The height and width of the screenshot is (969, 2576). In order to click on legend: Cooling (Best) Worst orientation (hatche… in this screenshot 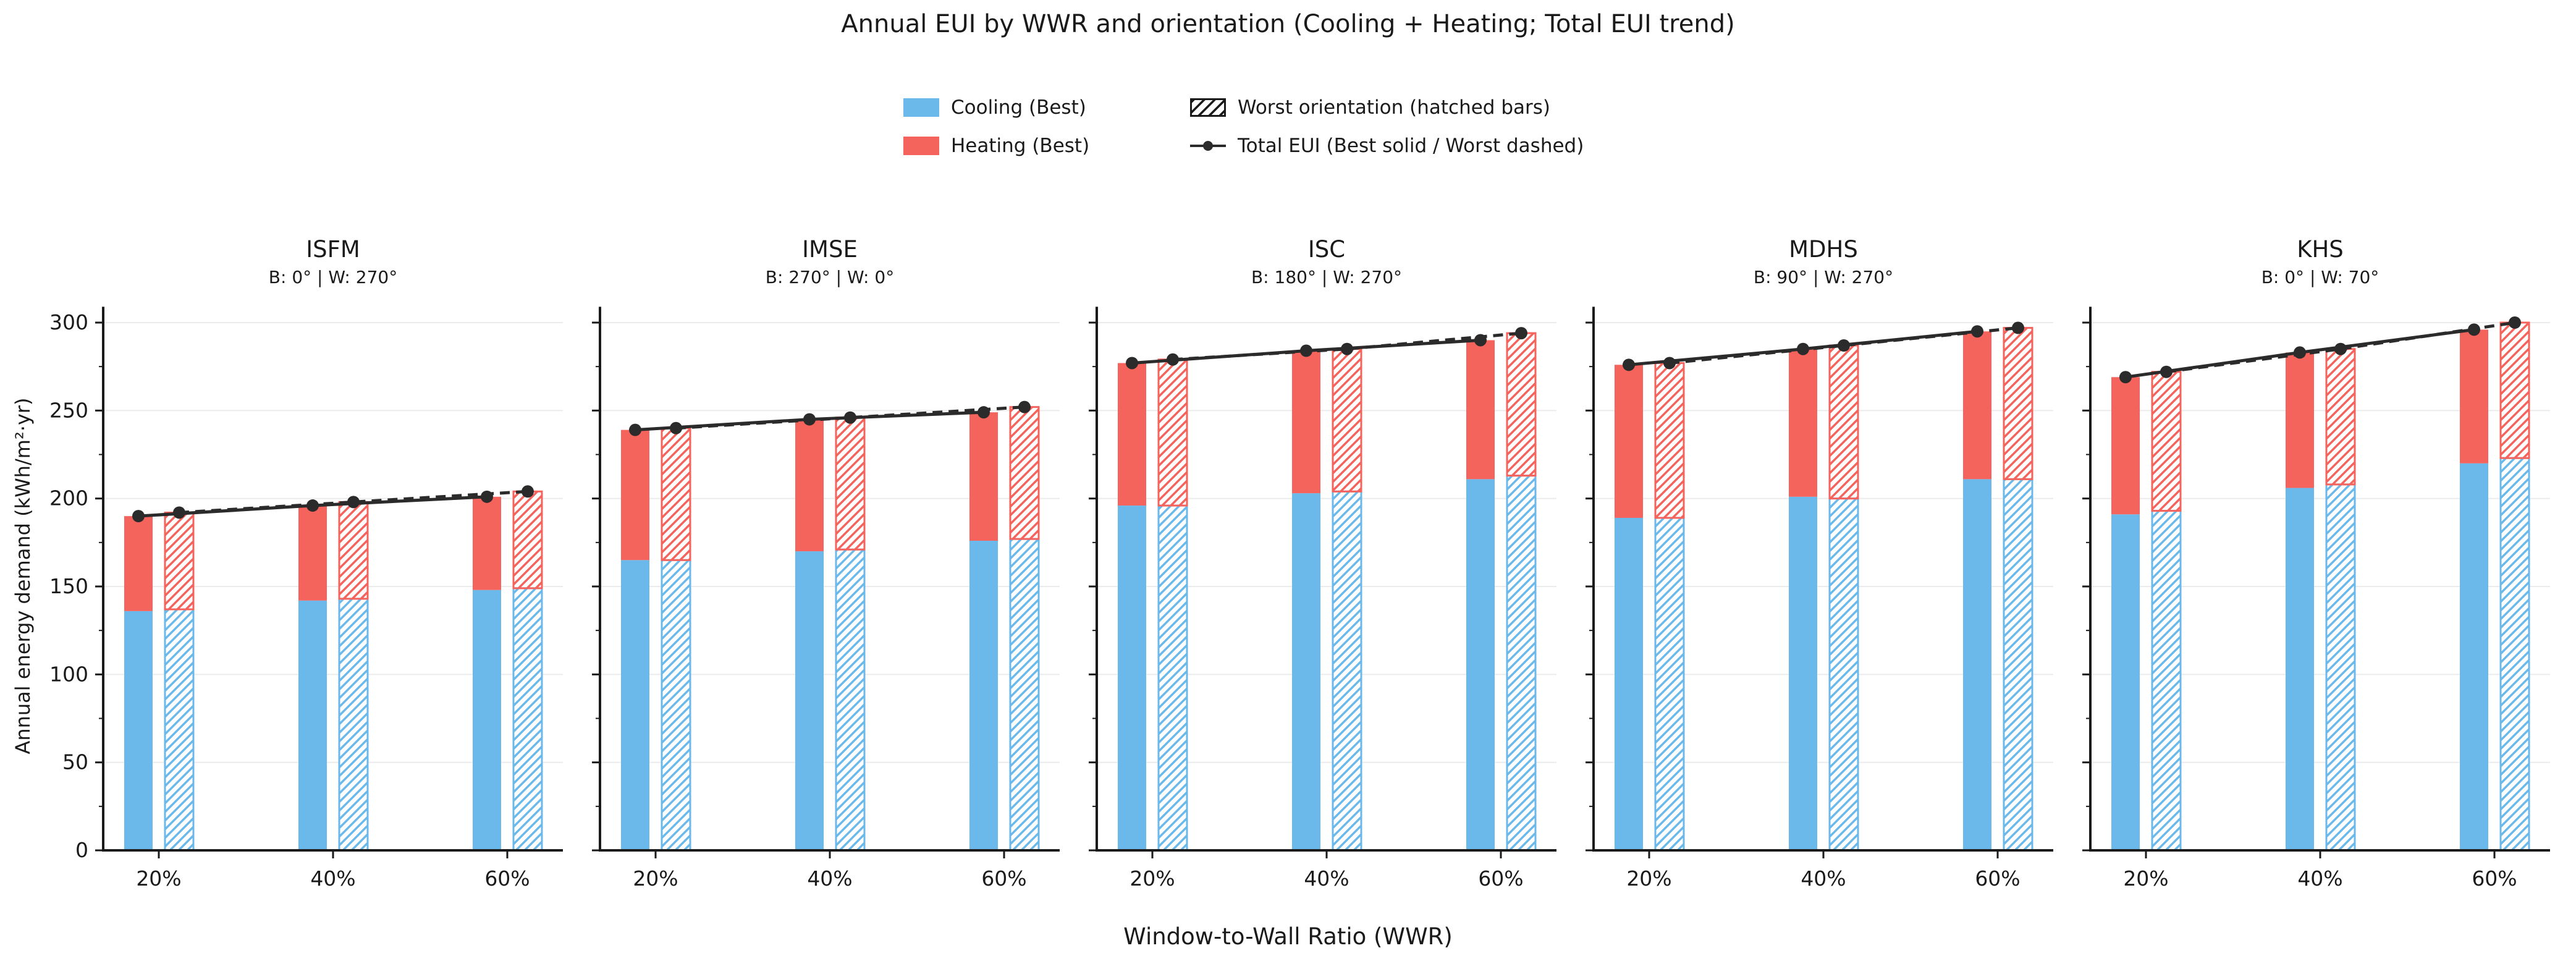, I will do `click(1243, 127)`.